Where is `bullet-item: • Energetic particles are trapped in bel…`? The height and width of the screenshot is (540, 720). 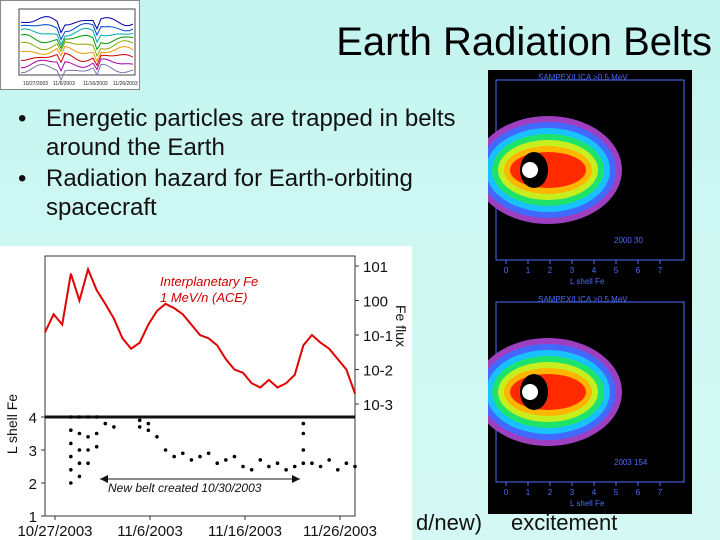
bullet-item: • Energetic particles are trapped in bel… is located at coordinates (253, 133).